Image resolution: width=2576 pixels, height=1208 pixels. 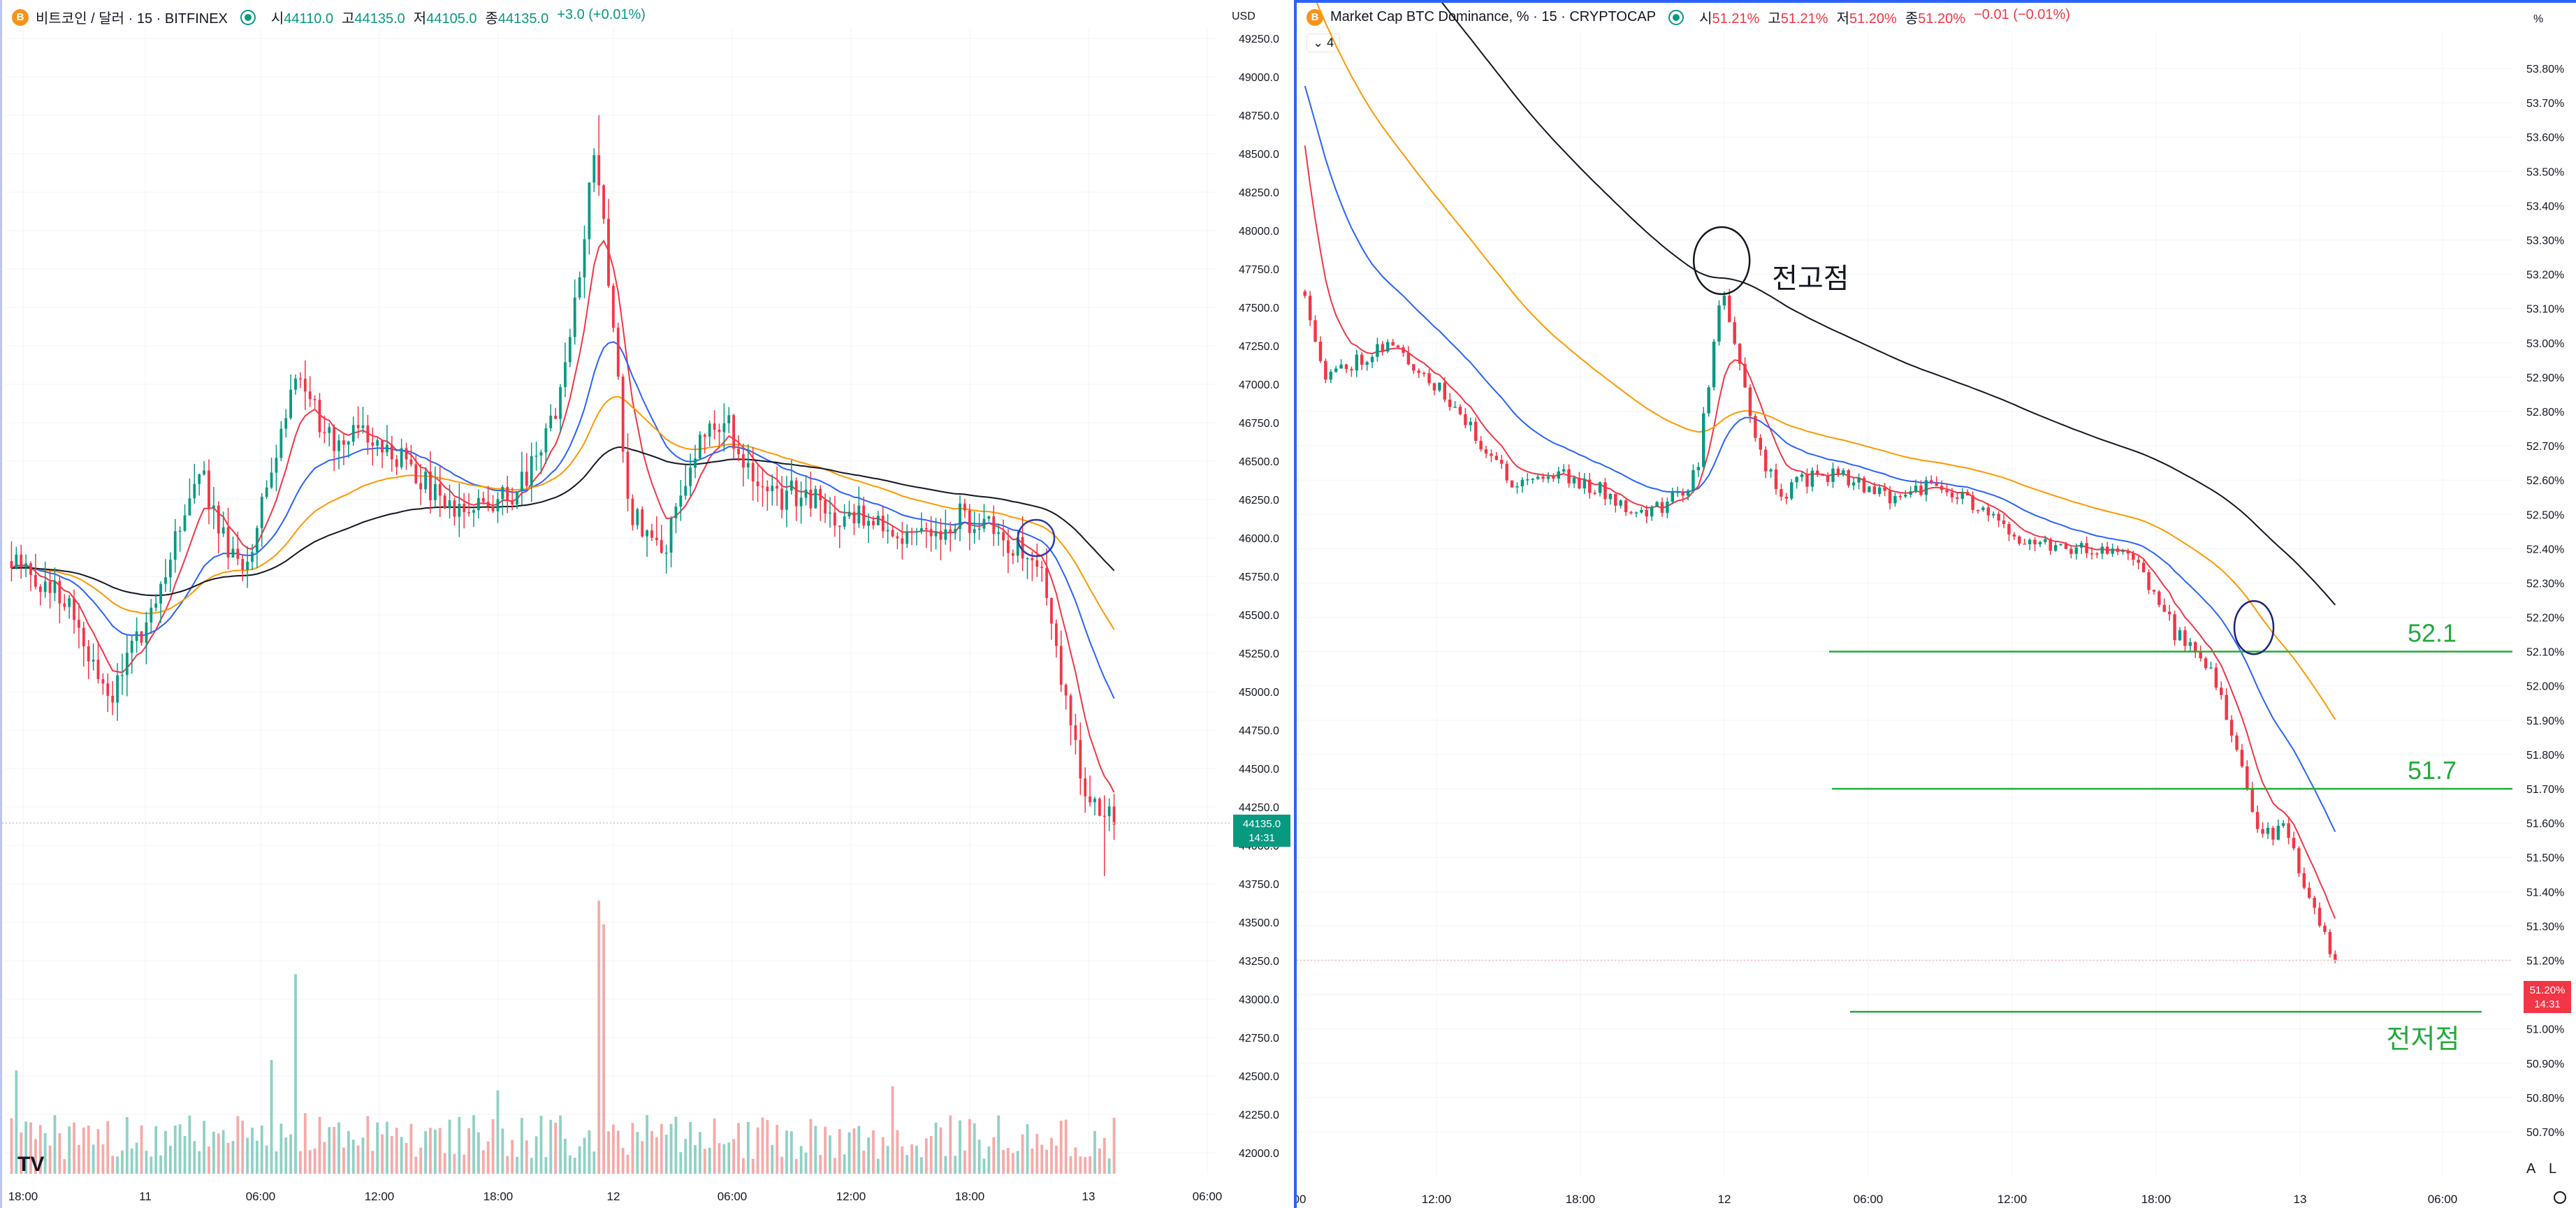 I want to click on price-axis-tick: 50.80%, so click(x=2545, y=1099).